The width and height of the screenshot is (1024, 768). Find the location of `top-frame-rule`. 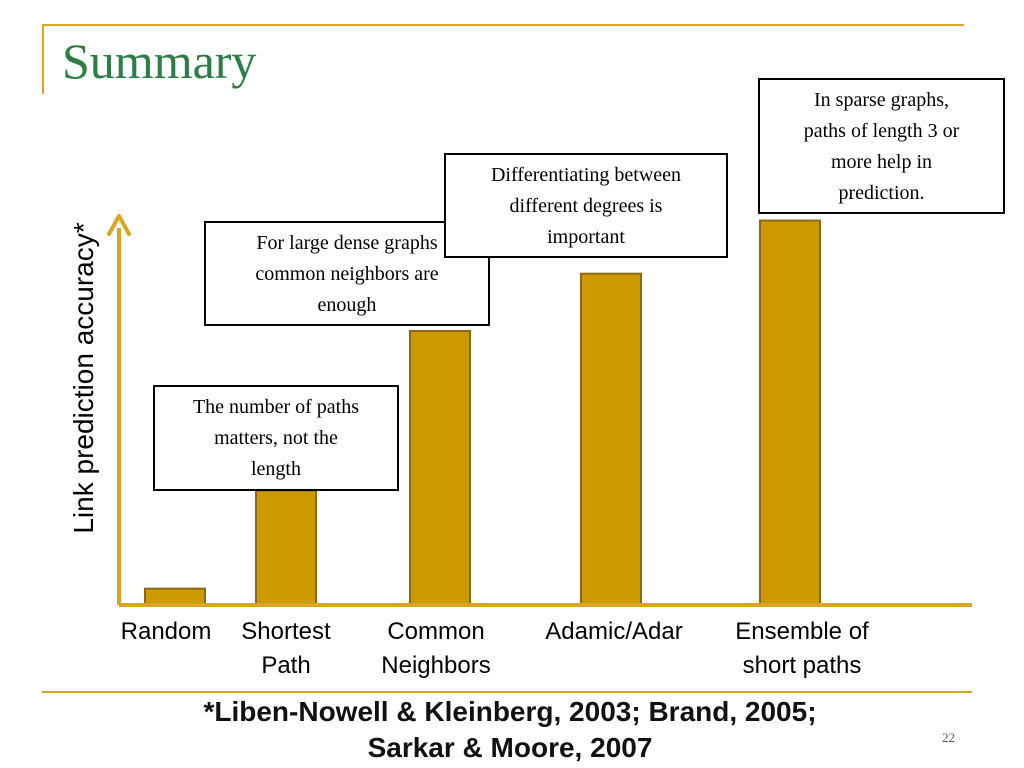

top-frame-rule is located at coordinates (503, 25).